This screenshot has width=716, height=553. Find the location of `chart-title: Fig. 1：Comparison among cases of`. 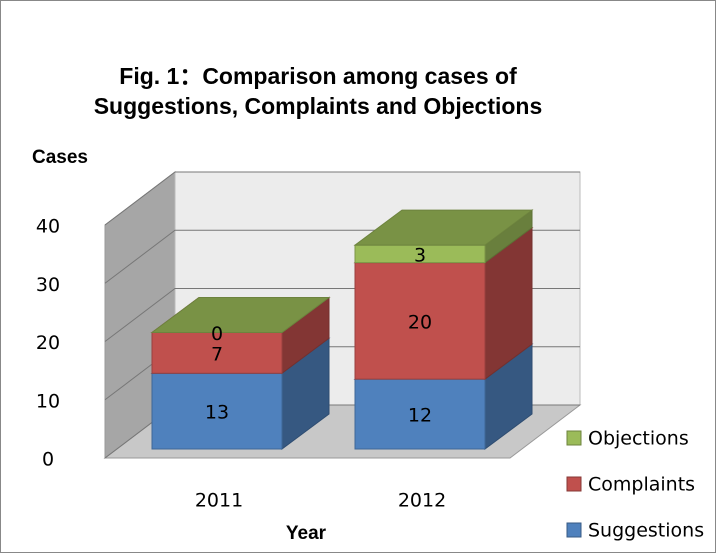

chart-title: Fig. 1：Comparison among cases of is located at coordinates (318, 76).